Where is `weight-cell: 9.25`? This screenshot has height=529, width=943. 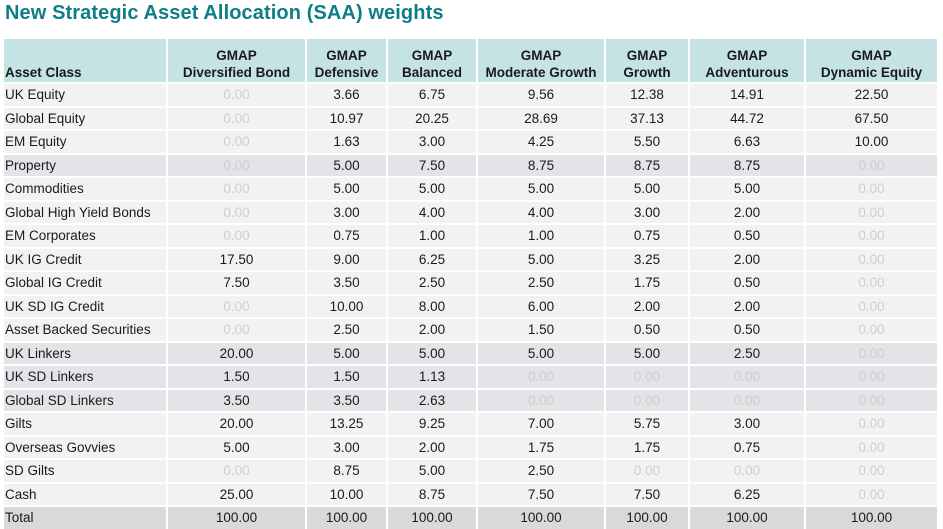
weight-cell: 9.25 is located at coordinates (432, 423).